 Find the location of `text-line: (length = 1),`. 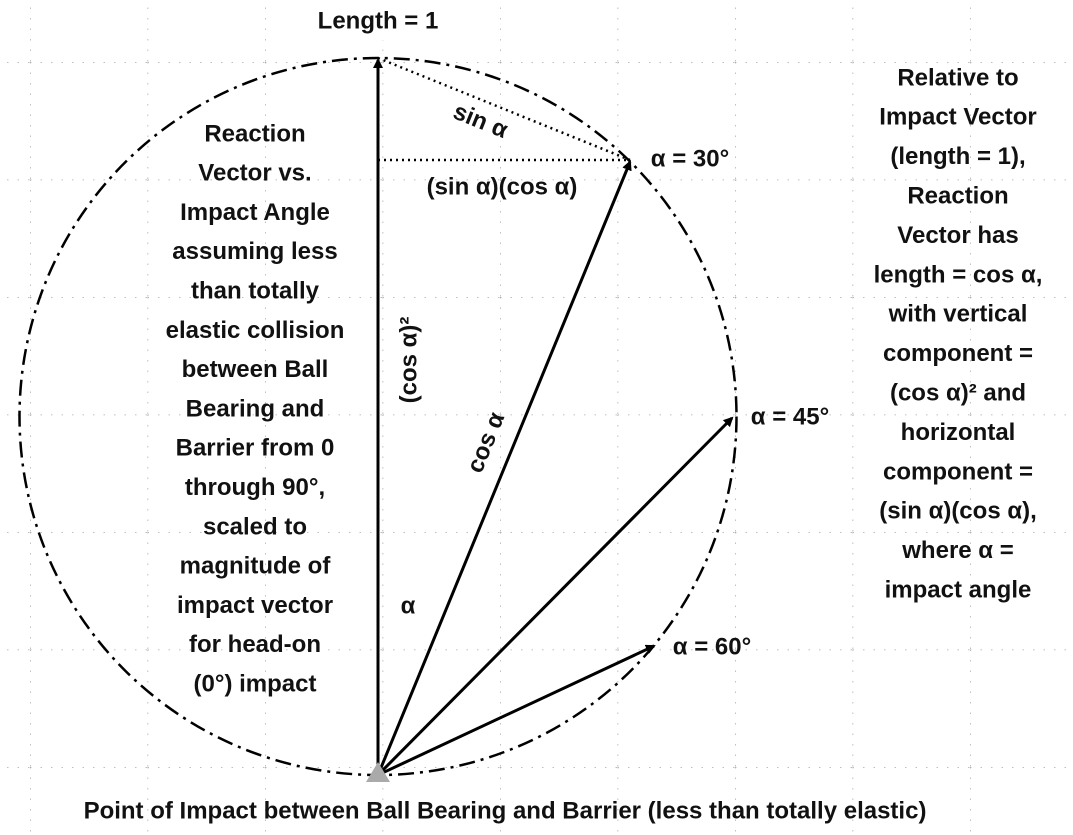

text-line: (length = 1), is located at coordinates (957, 156).